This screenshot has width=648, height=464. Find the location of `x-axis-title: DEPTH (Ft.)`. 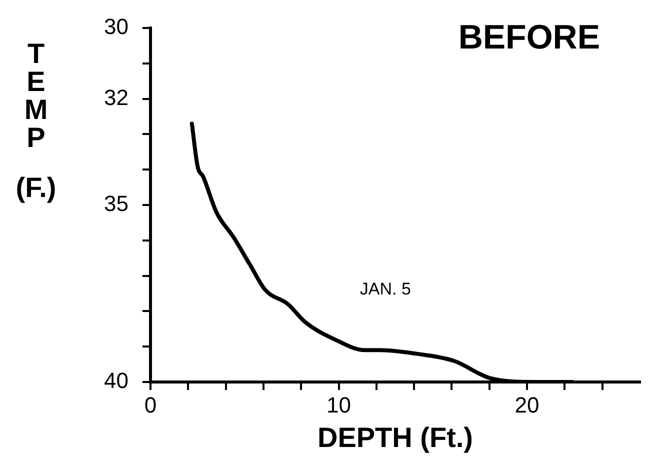

x-axis-title: DEPTH (Ft.) is located at coordinates (395, 437).